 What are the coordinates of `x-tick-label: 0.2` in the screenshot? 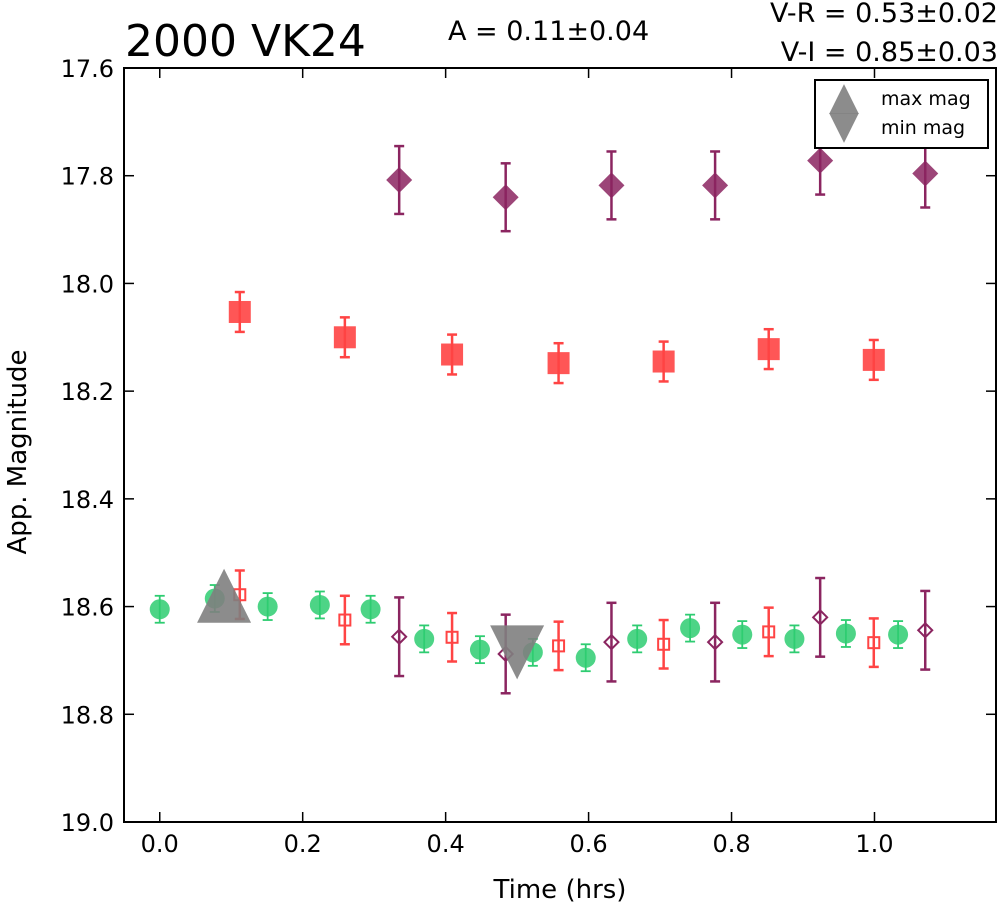 It's located at (303, 844).